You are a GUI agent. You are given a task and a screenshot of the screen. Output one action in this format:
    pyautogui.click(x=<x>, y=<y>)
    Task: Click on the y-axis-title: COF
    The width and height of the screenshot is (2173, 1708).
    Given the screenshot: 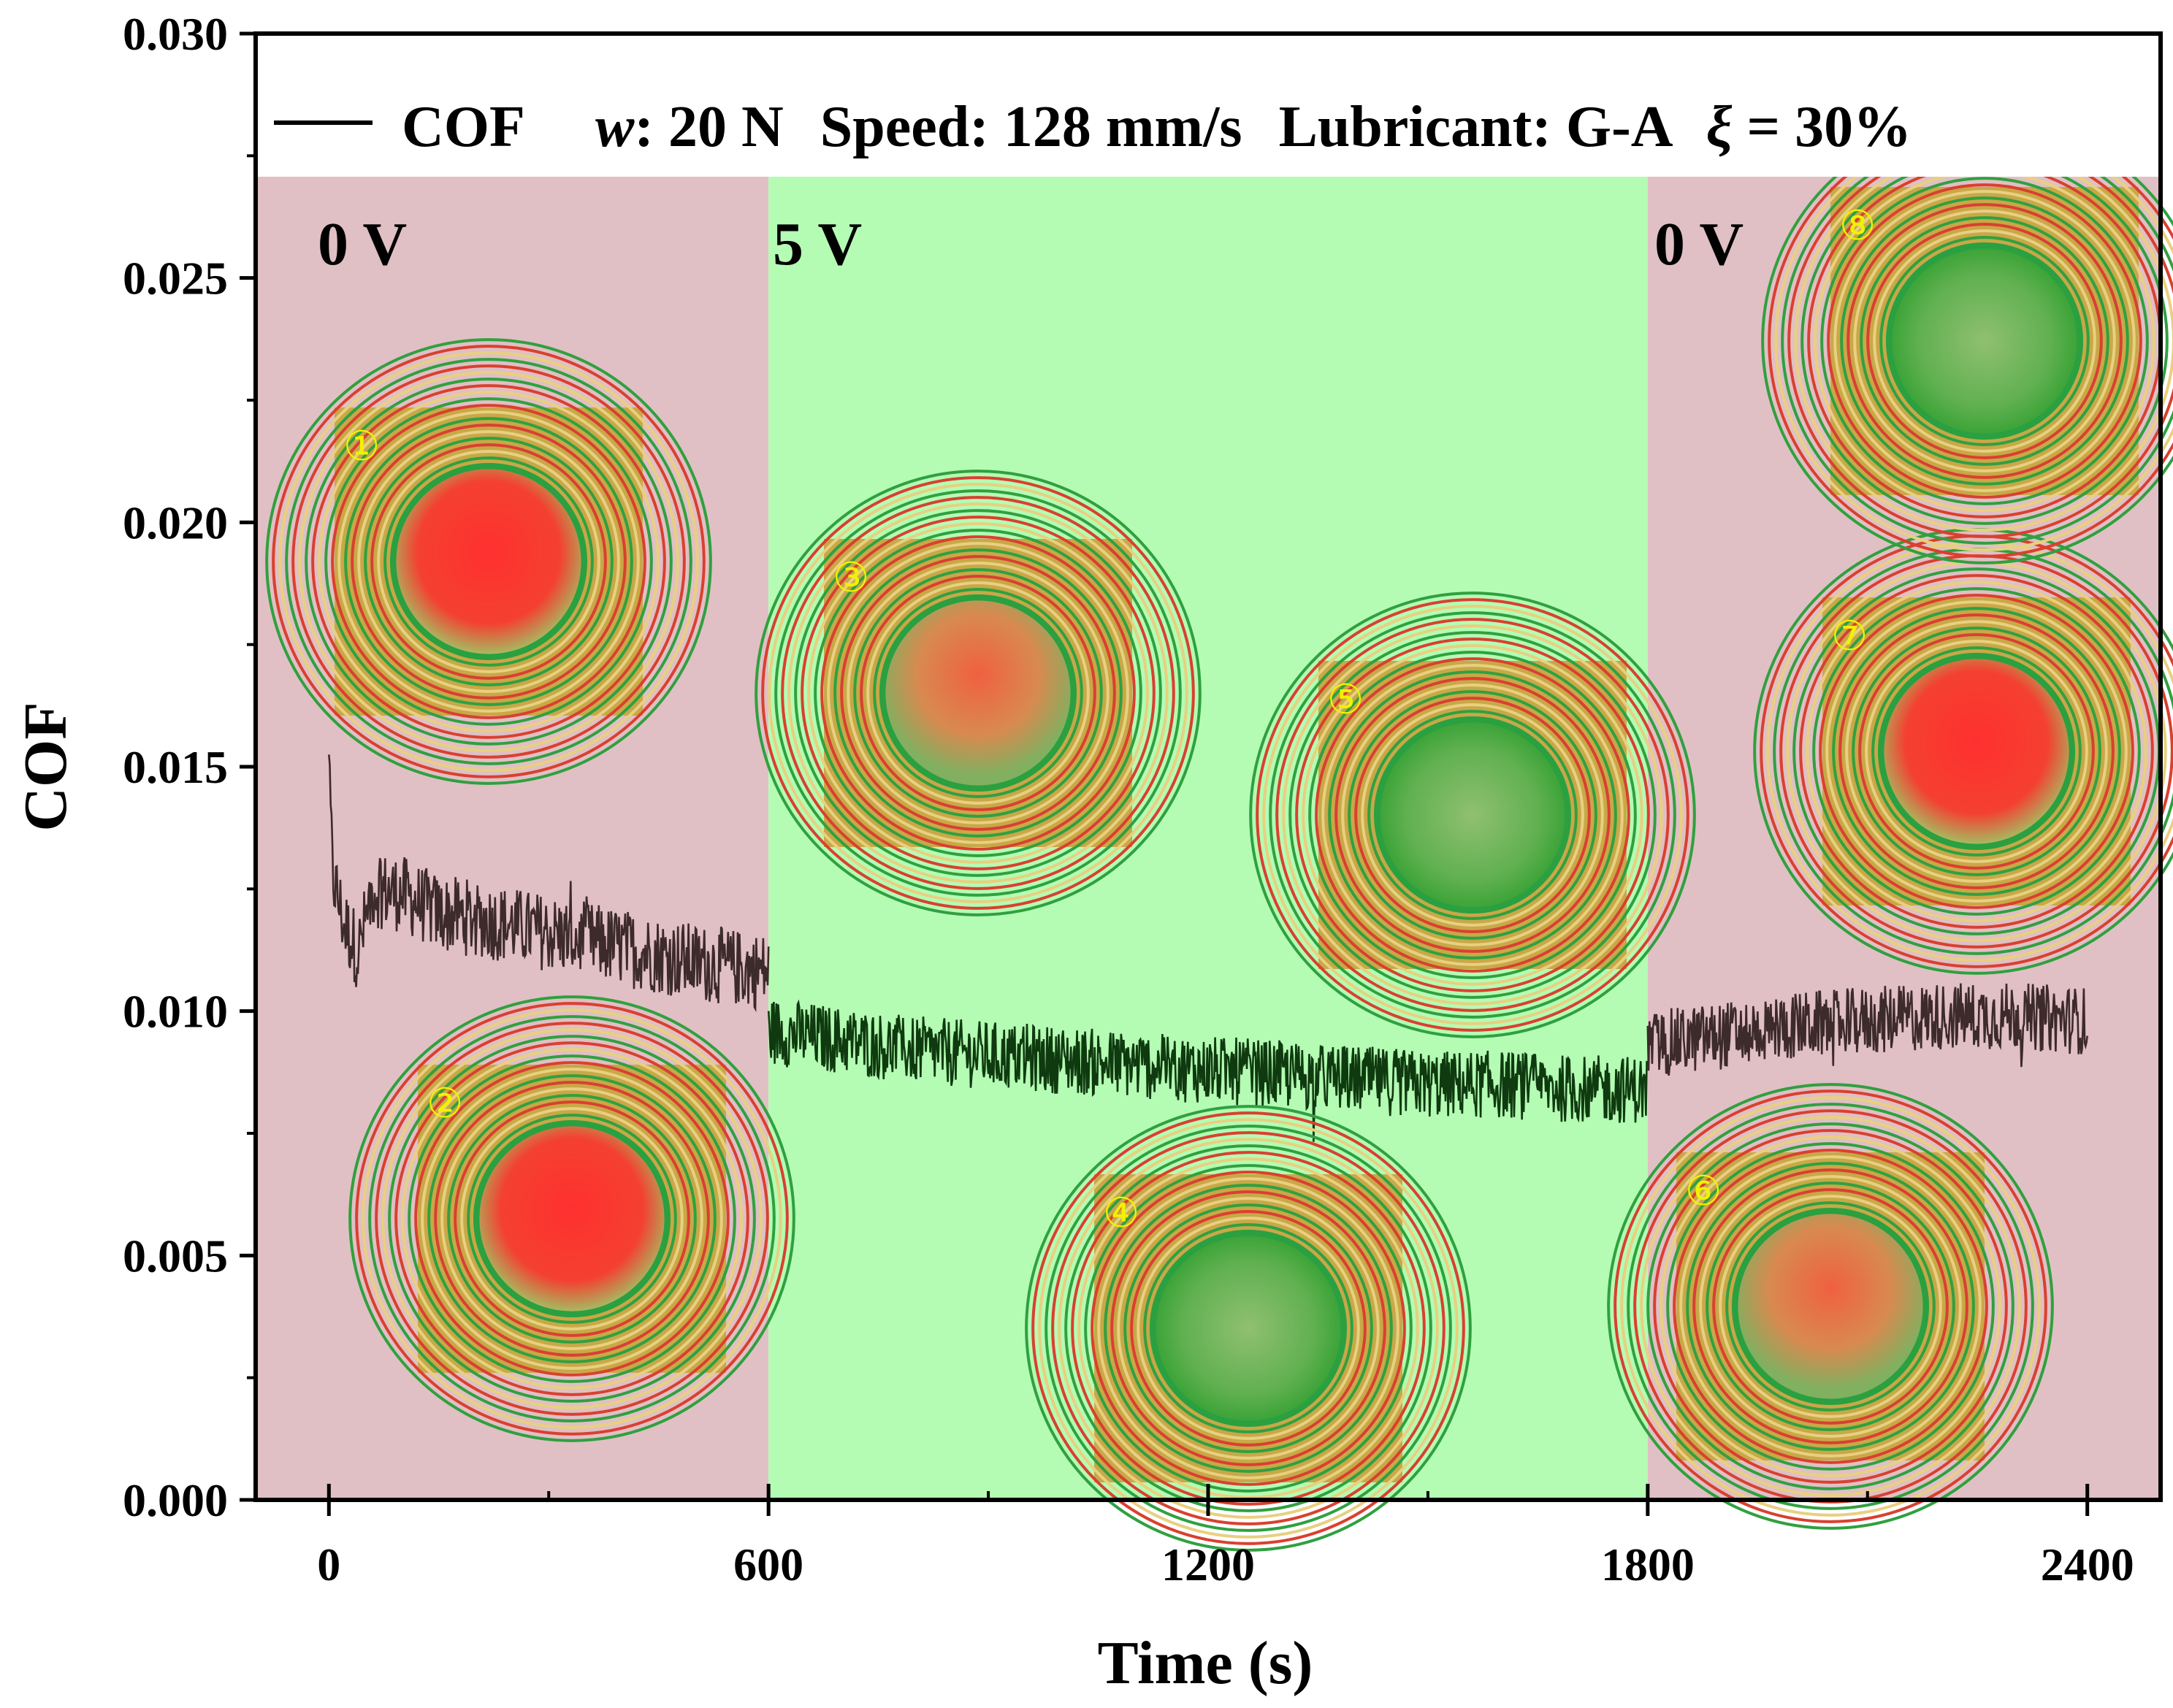 What is the action you would take?
    pyautogui.click(x=46, y=766)
    